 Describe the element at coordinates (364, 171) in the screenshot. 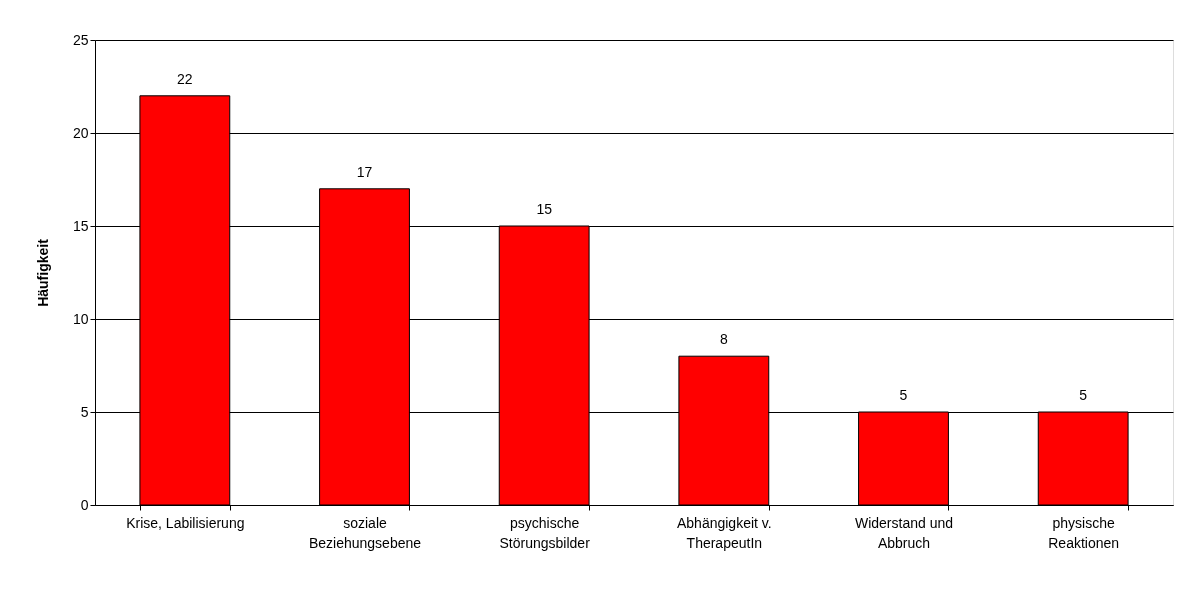

I see `data-label: 17` at that location.